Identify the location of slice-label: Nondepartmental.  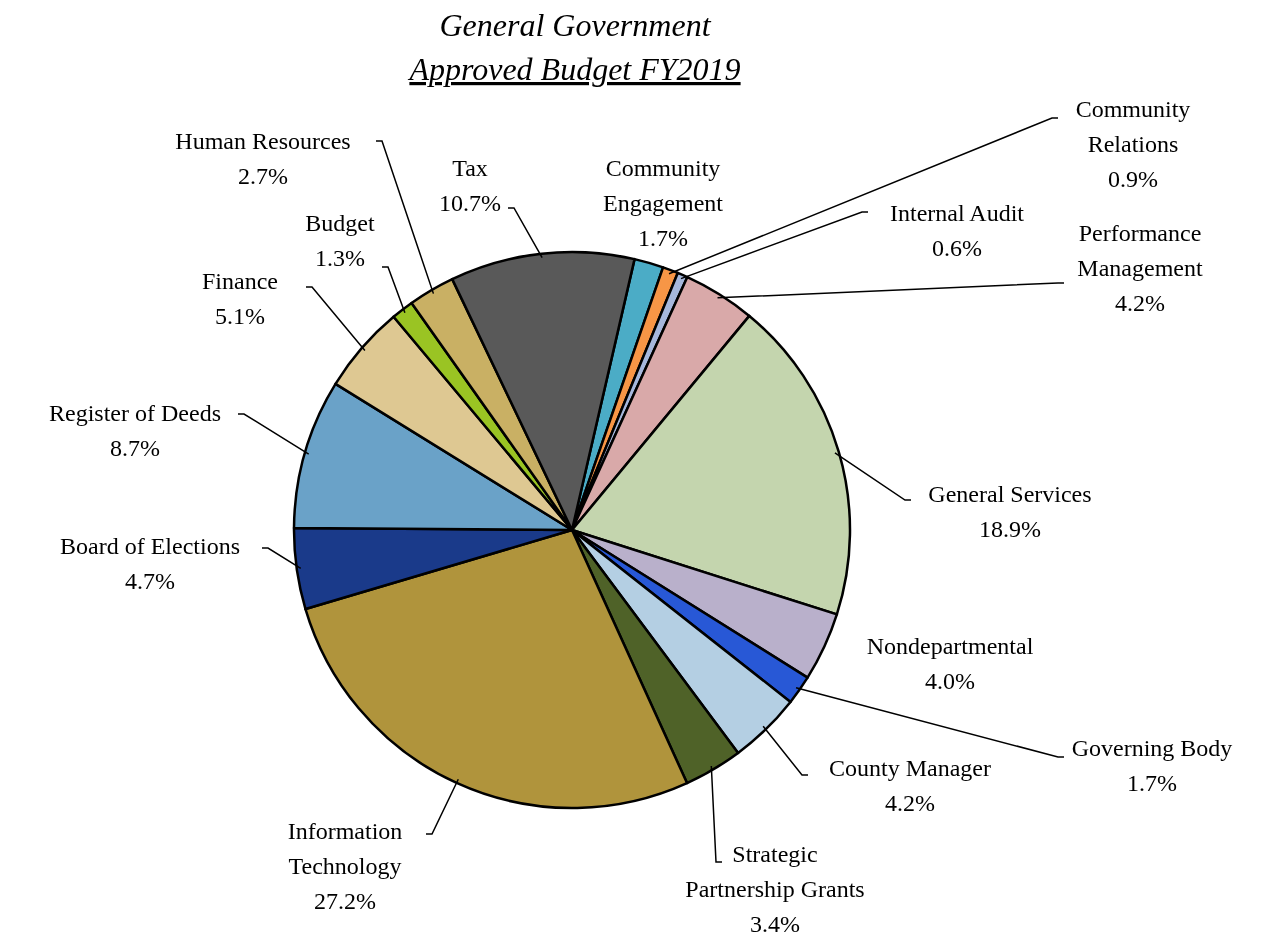
(950, 646).